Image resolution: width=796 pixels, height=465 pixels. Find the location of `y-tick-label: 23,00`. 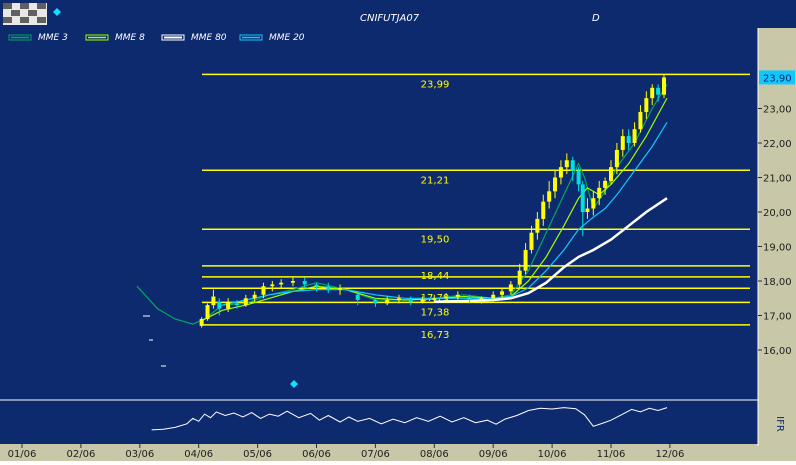

y-tick-label: 23,00 is located at coordinates (777, 110).